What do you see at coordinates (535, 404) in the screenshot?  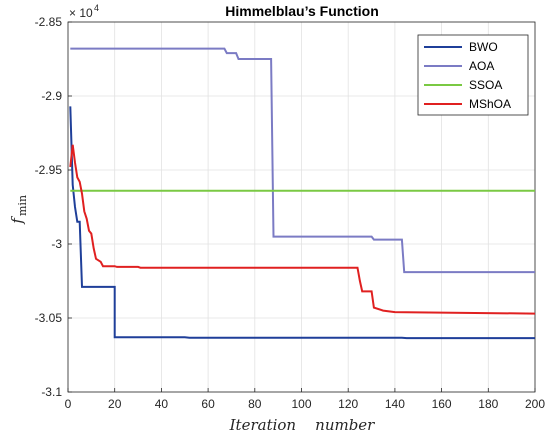 I see `x-tick-label: 200` at bounding box center [535, 404].